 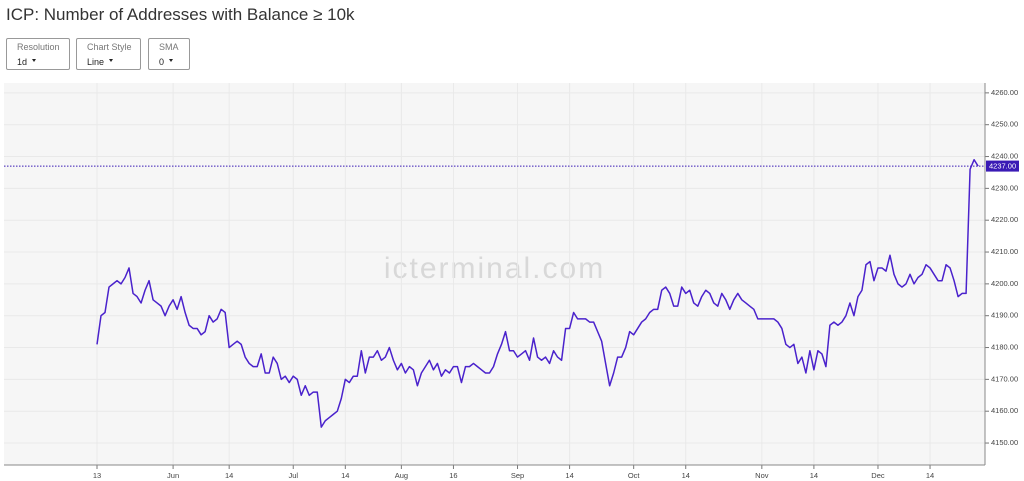 I want to click on control-label: Chart Style, so click(x=109, y=47).